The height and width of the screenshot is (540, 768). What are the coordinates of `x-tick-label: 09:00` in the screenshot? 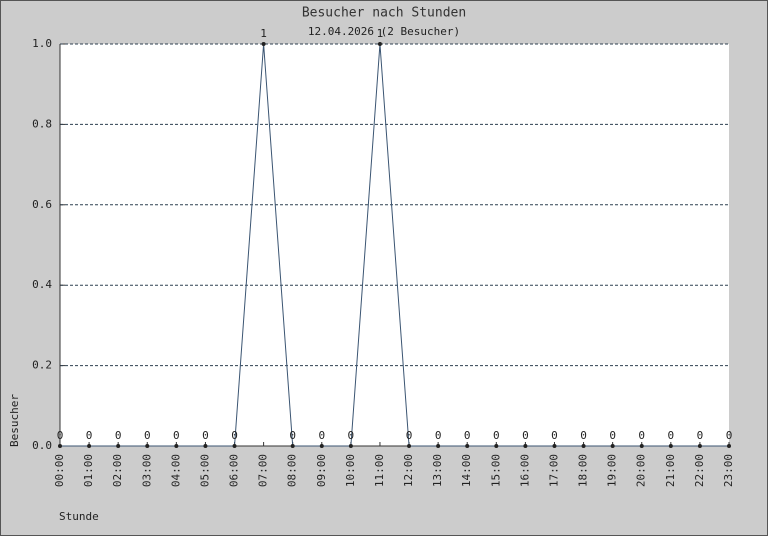 It's located at (321, 470).